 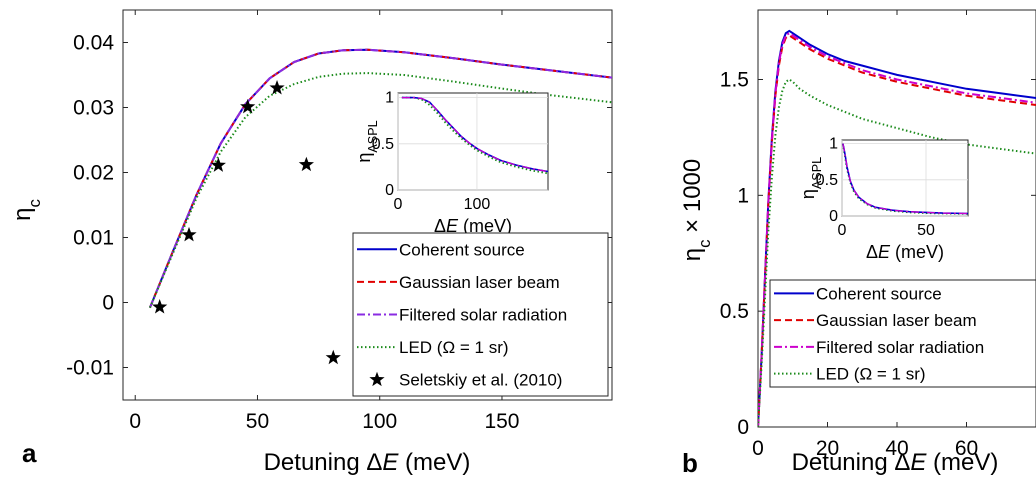 I want to click on x-tick-label: 40, so click(x=896, y=448).